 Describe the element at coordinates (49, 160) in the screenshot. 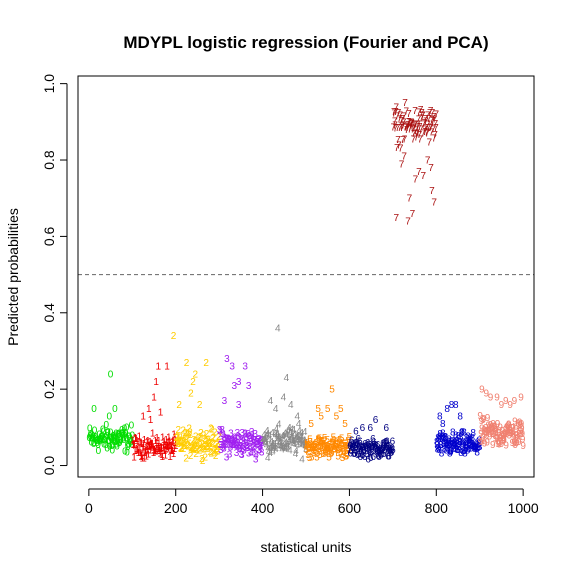

I see `y-tick-label: 0.8` at that location.